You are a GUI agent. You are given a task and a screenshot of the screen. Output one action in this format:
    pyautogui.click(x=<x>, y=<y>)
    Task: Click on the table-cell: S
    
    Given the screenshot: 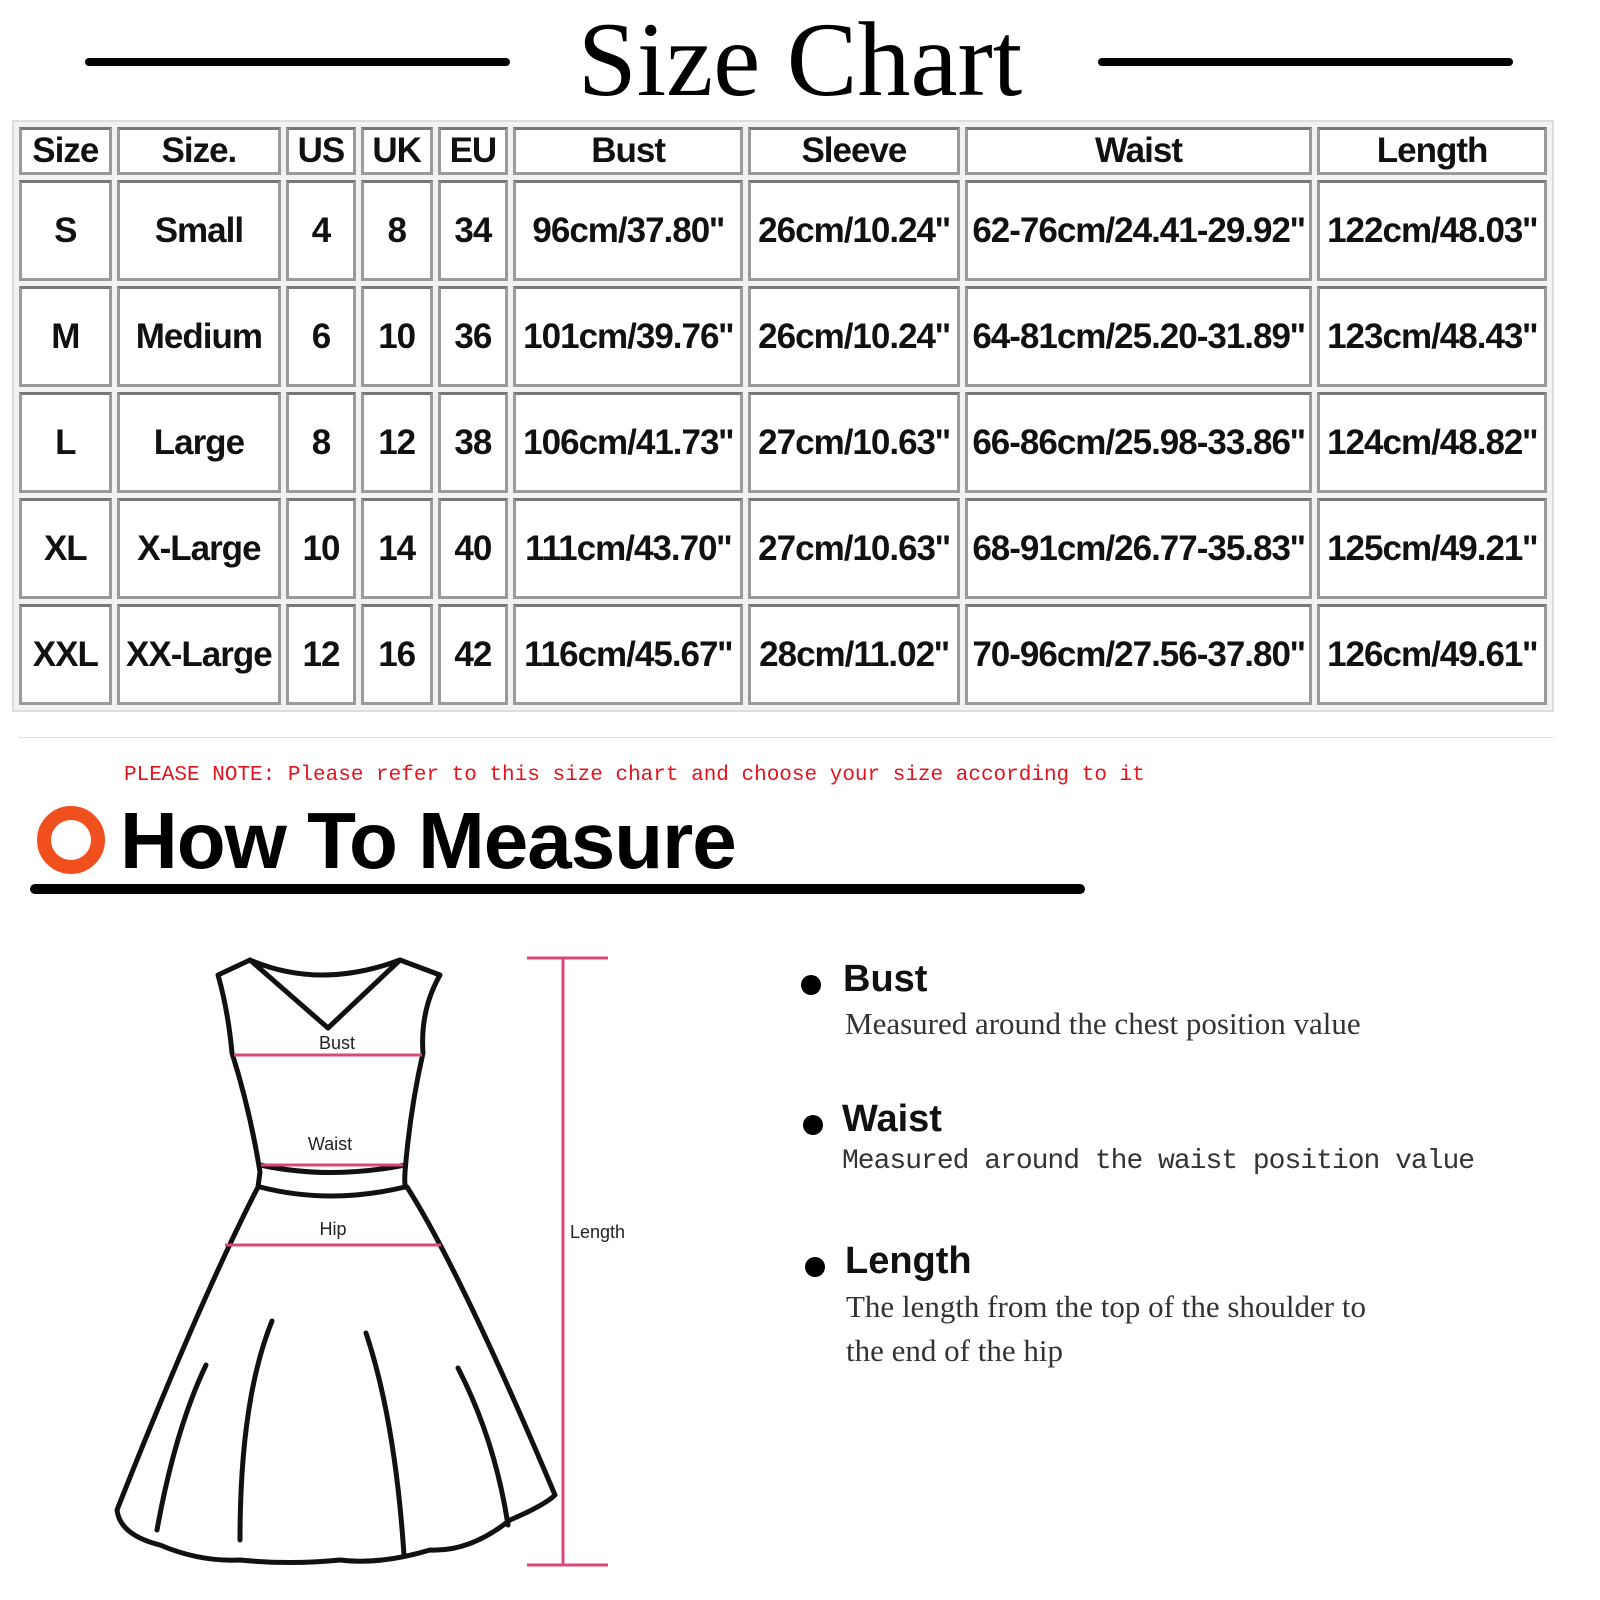 What is the action you would take?
    pyautogui.click(x=65, y=230)
    